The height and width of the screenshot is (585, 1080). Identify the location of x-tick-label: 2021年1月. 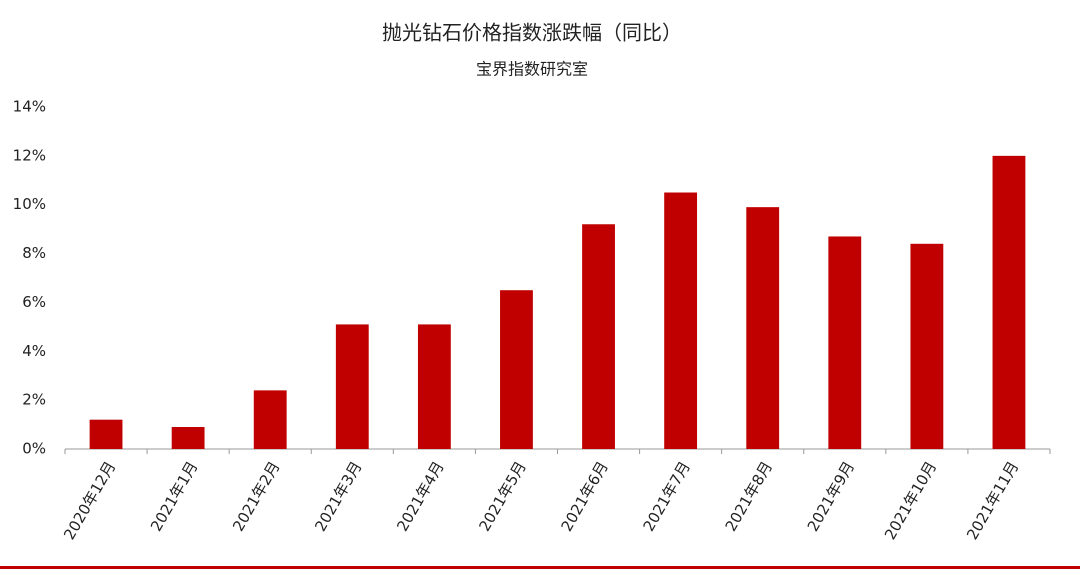
(174, 496).